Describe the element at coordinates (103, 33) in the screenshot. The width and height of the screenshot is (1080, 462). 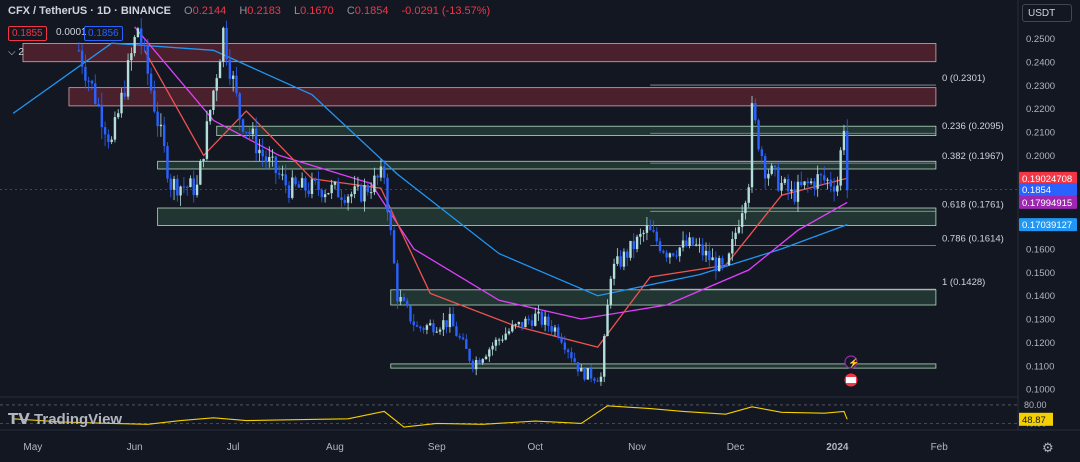
I see `buy-price-button: 0.1856` at that location.